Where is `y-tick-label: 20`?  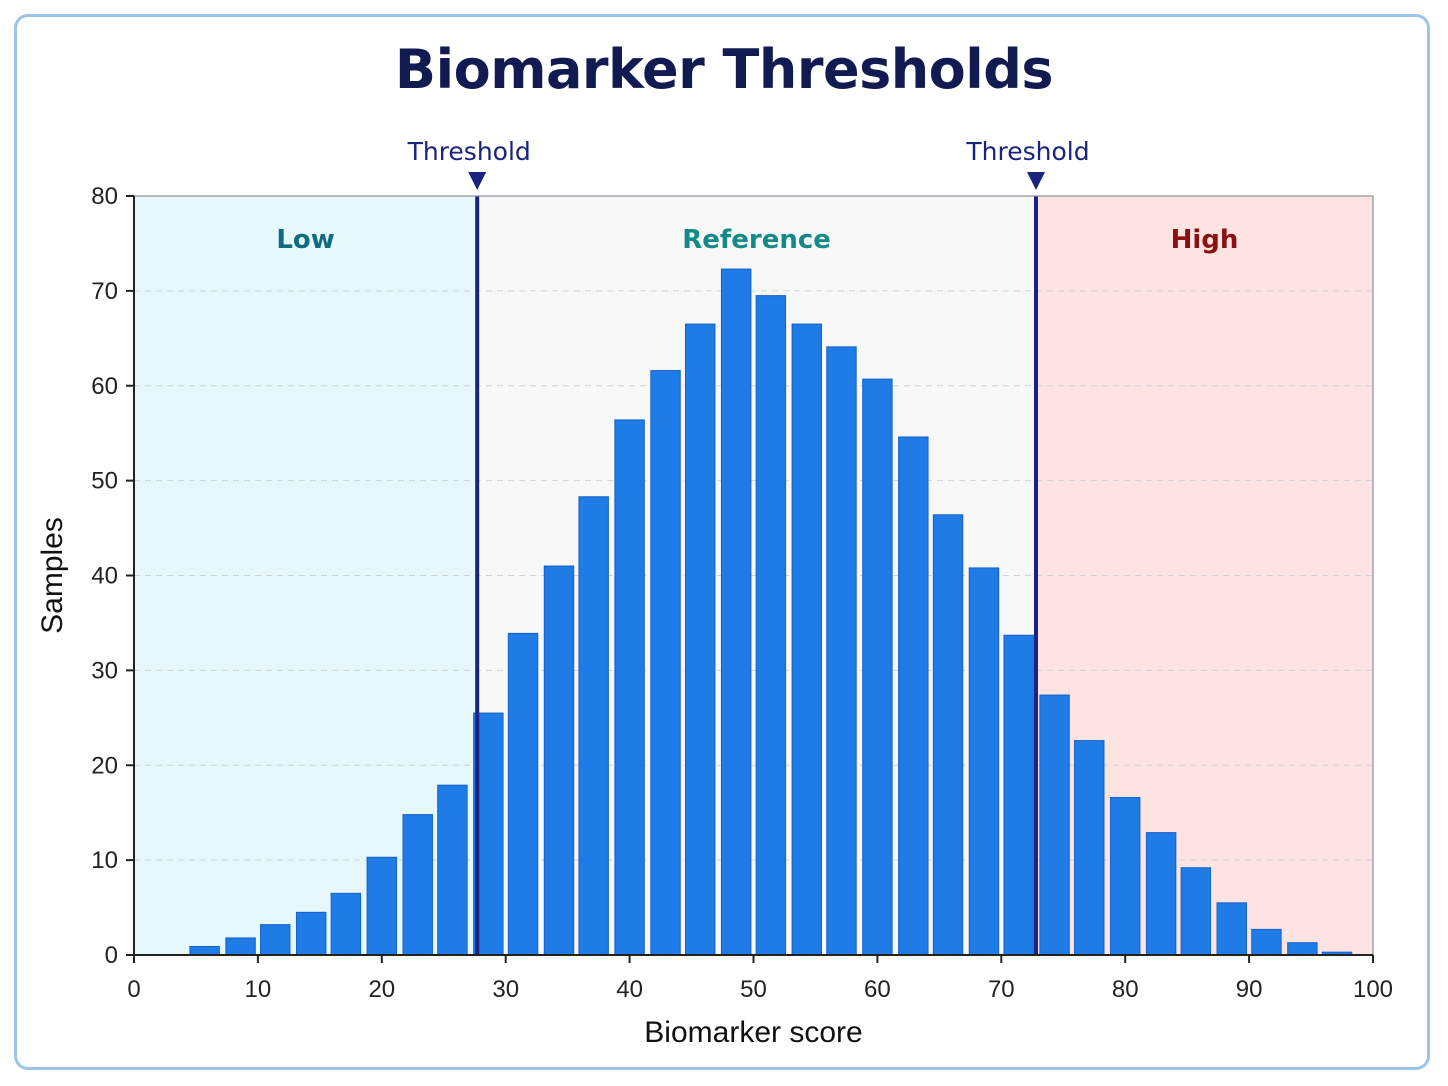 y-tick-label: 20 is located at coordinates (104, 765).